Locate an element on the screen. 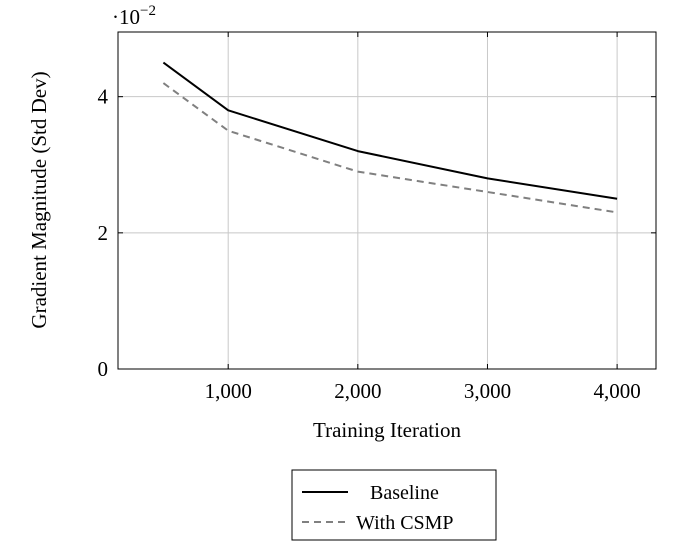  x-tick-label: 1,000 is located at coordinates (228, 391).